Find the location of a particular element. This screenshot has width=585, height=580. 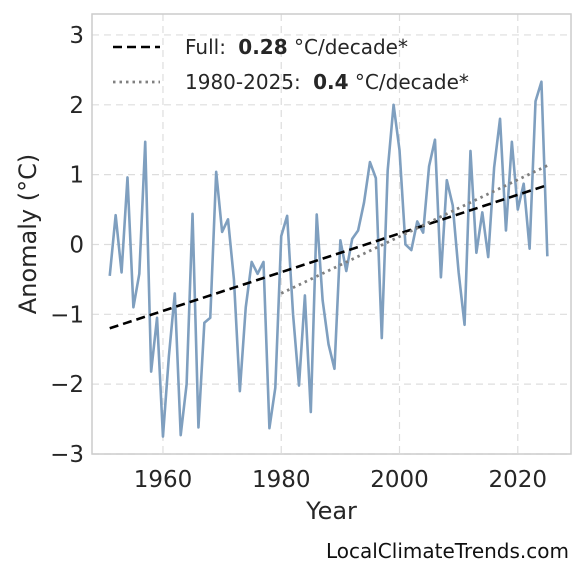

y-tick-label: −3 is located at coordinates (67, 455).